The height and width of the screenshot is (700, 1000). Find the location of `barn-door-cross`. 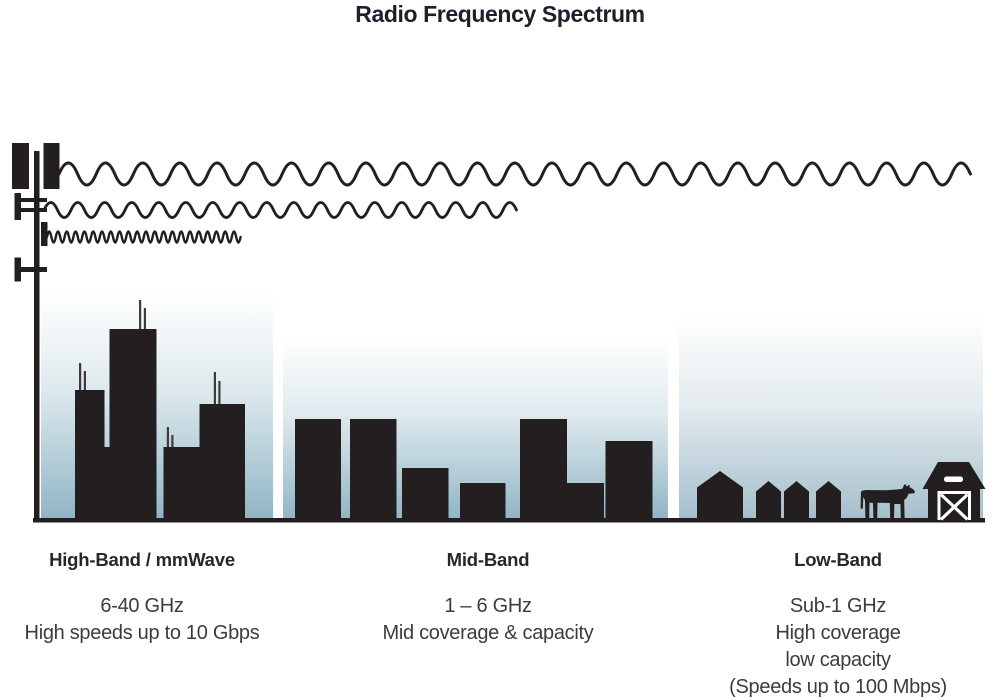

barn-door-cross is located at coordinates (954, 507).